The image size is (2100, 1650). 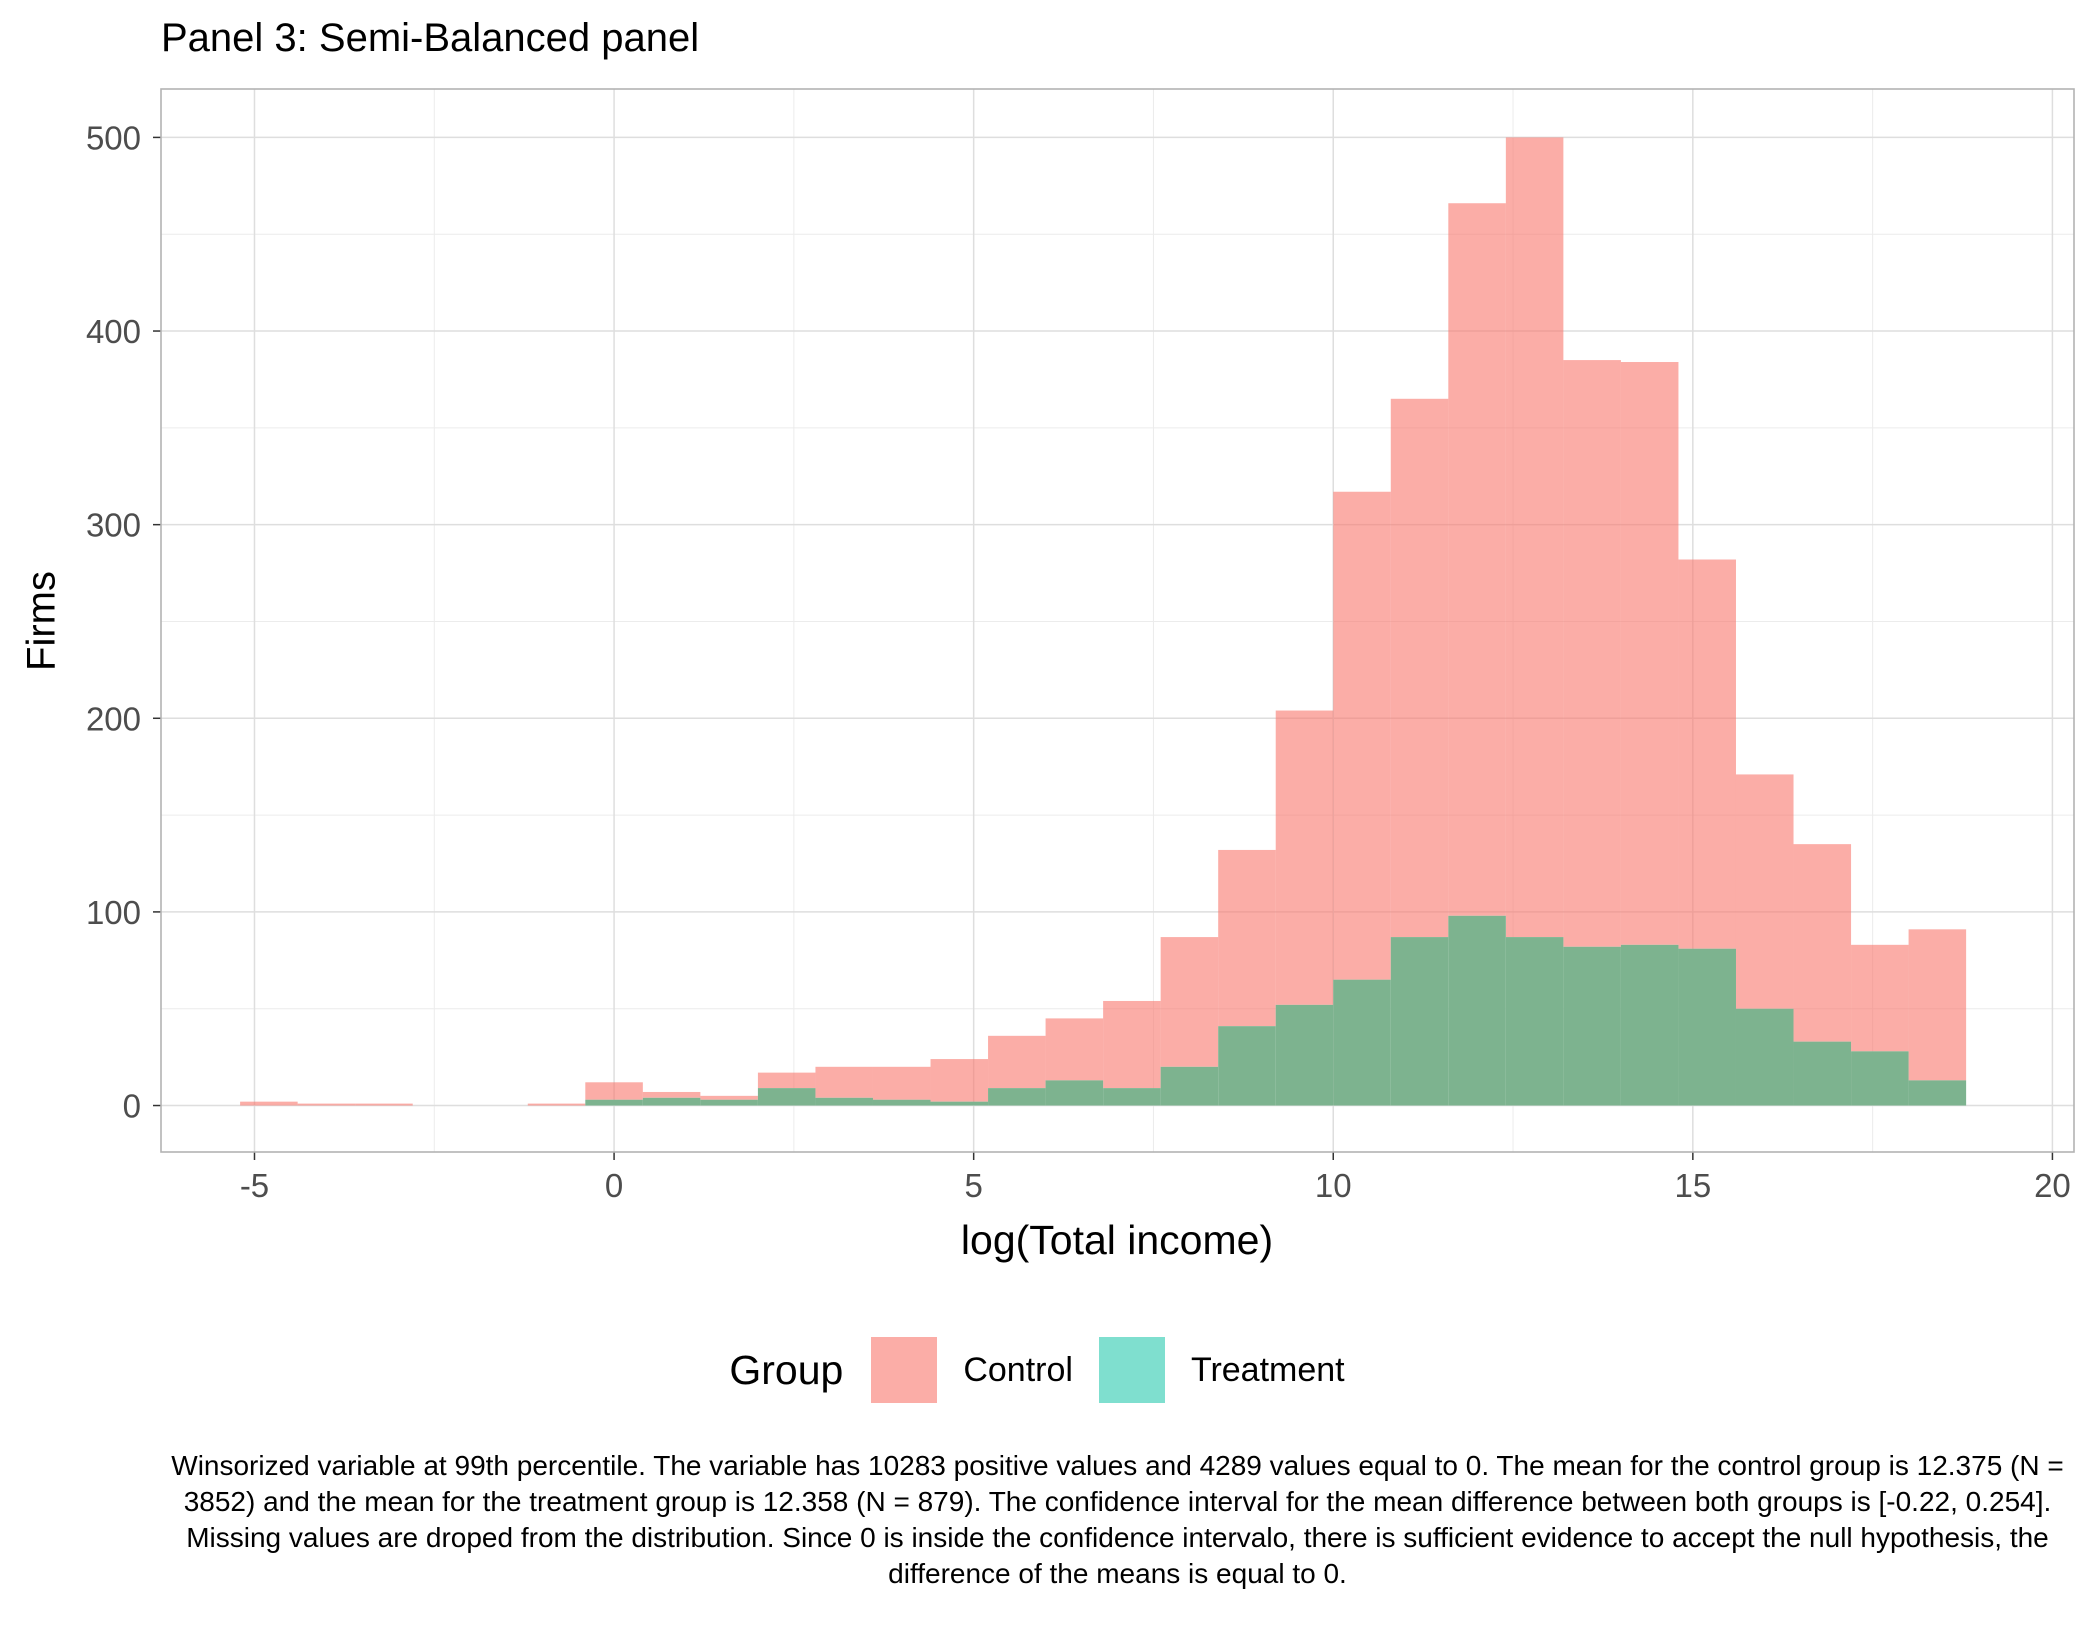 What do you see at coordinates (254, 1185) in the screenshot?
I see `x-tick-label: -5` at bounding box center [254, 1185].